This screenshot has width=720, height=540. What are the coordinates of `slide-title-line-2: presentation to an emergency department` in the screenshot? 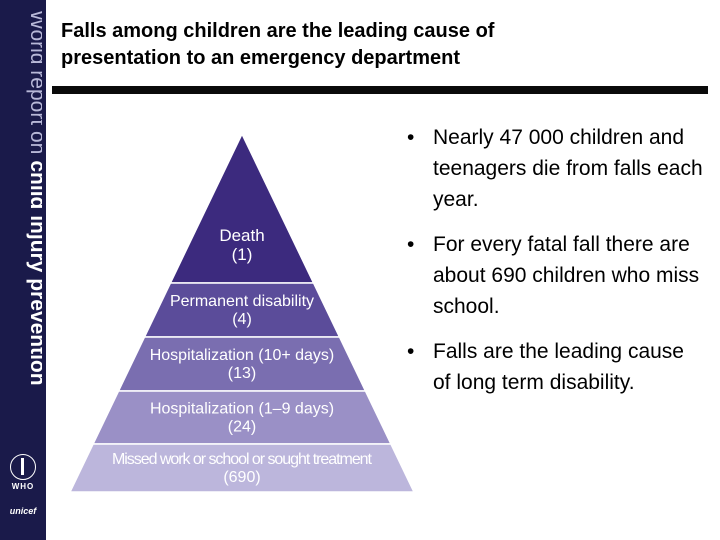 It's located at (260, 58).